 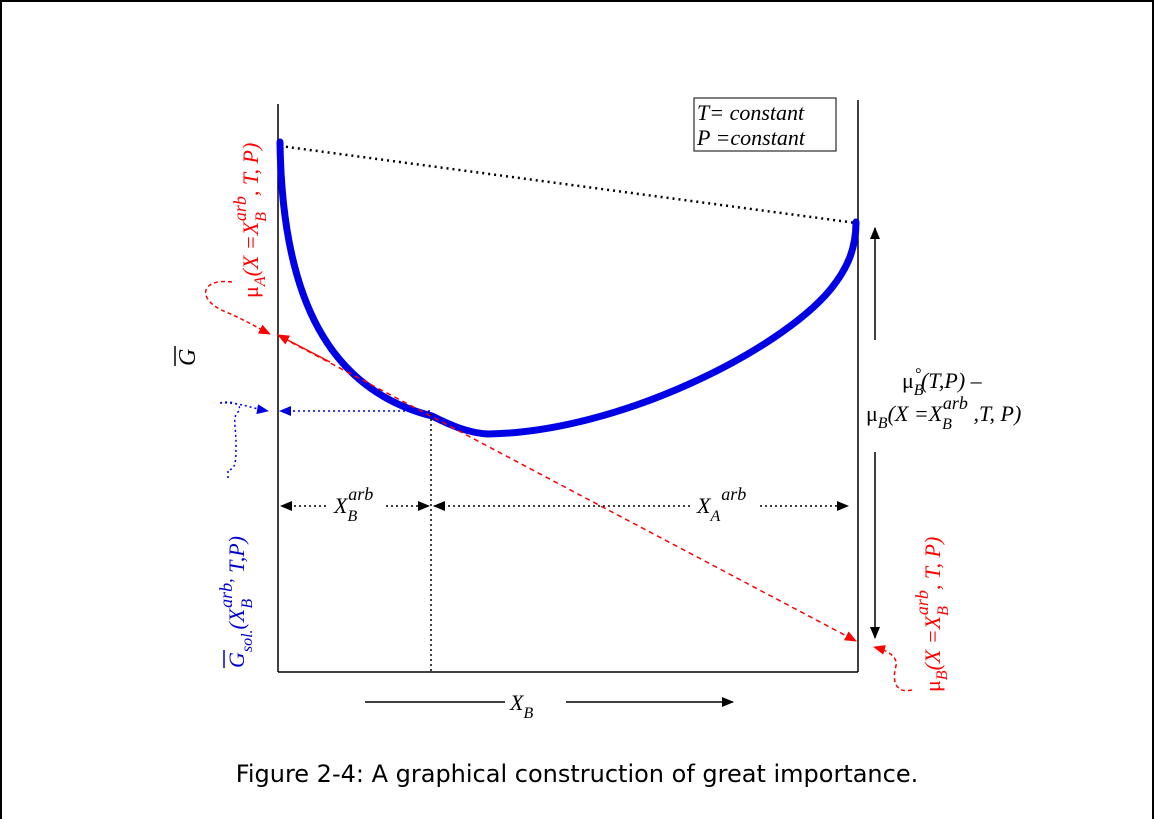 What do you see at coordinates (568, 184) in the screenshot?
I see `pure-component-chord` at bounding box center [568, 184].